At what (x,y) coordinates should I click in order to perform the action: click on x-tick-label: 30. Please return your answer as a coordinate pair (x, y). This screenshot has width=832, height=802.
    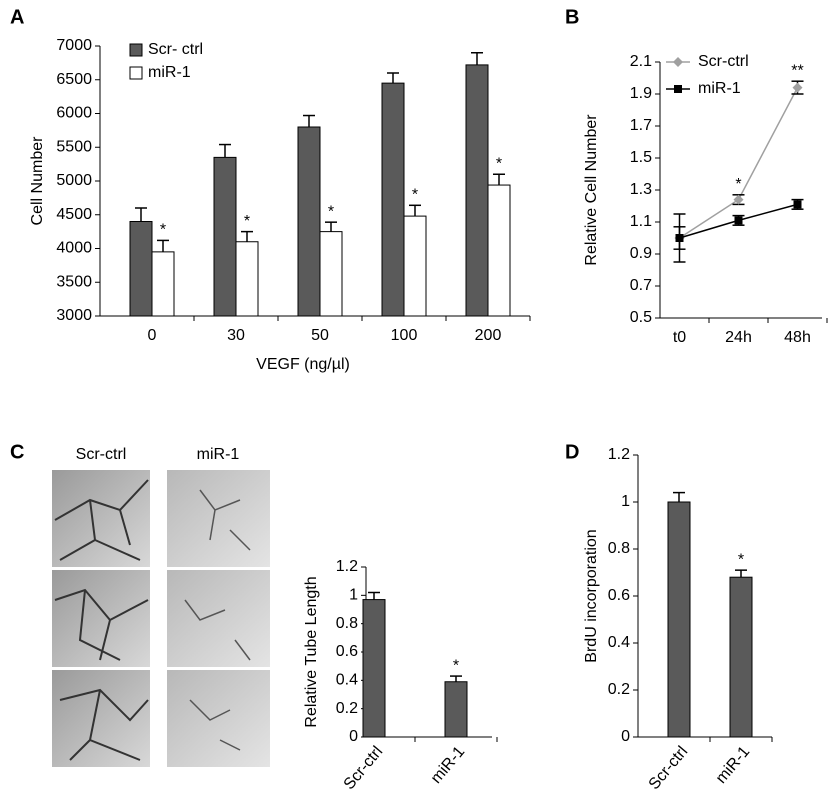
    Looking at the image, I should click on (236, 335).